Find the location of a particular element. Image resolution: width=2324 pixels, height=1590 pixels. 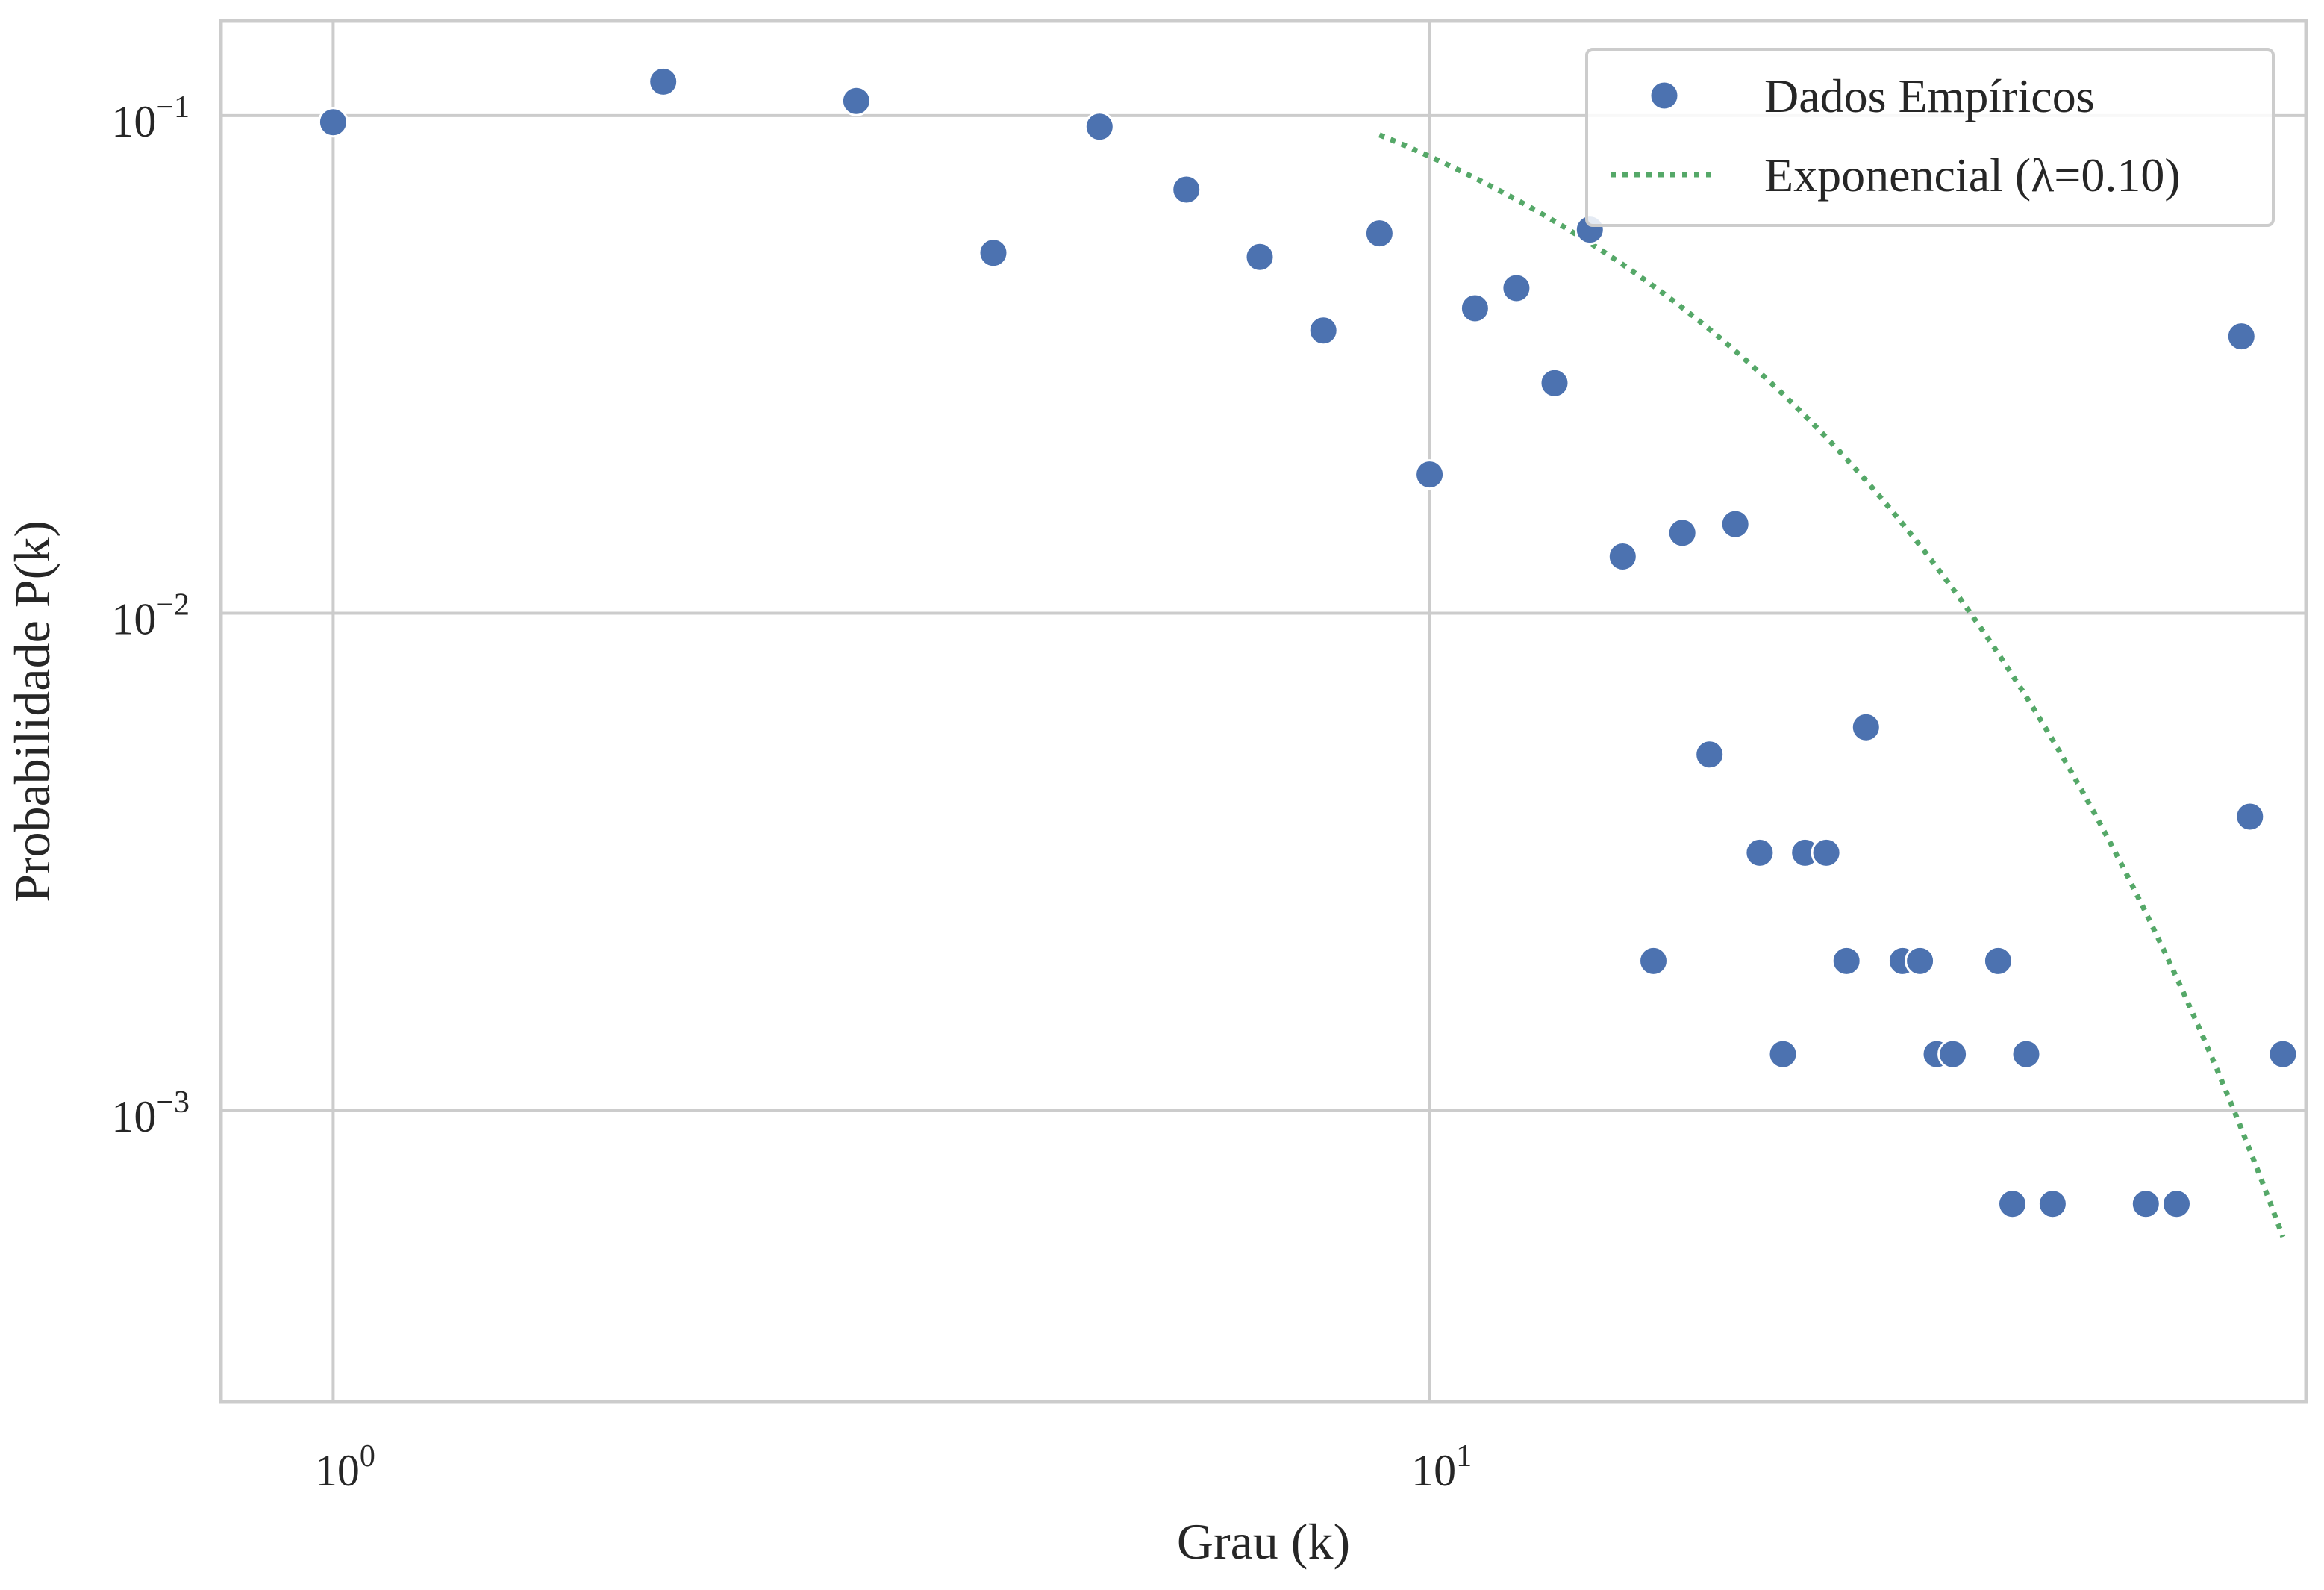

y-tick-label-2: 10⁻¹ is located at coordinates (150, 118).